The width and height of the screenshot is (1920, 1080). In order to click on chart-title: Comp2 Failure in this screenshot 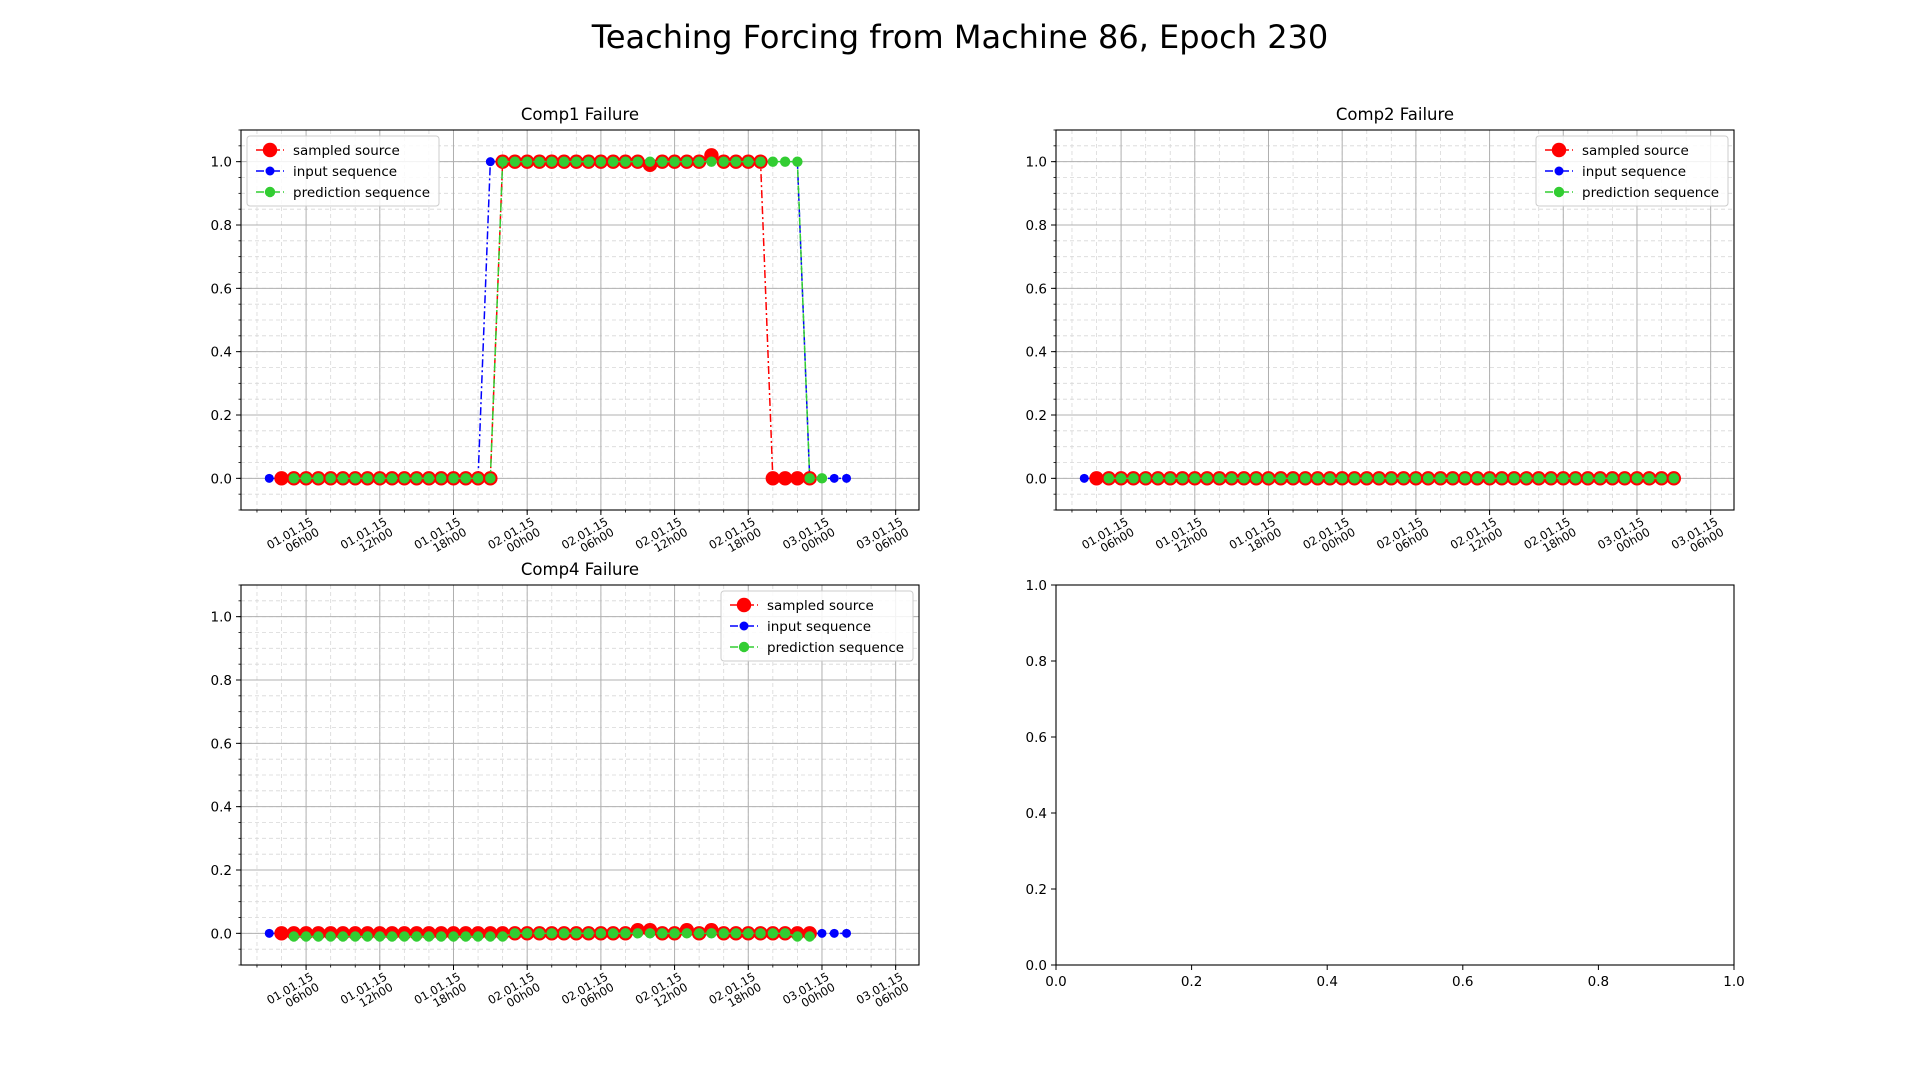, I will do `click(1395, 114)`.